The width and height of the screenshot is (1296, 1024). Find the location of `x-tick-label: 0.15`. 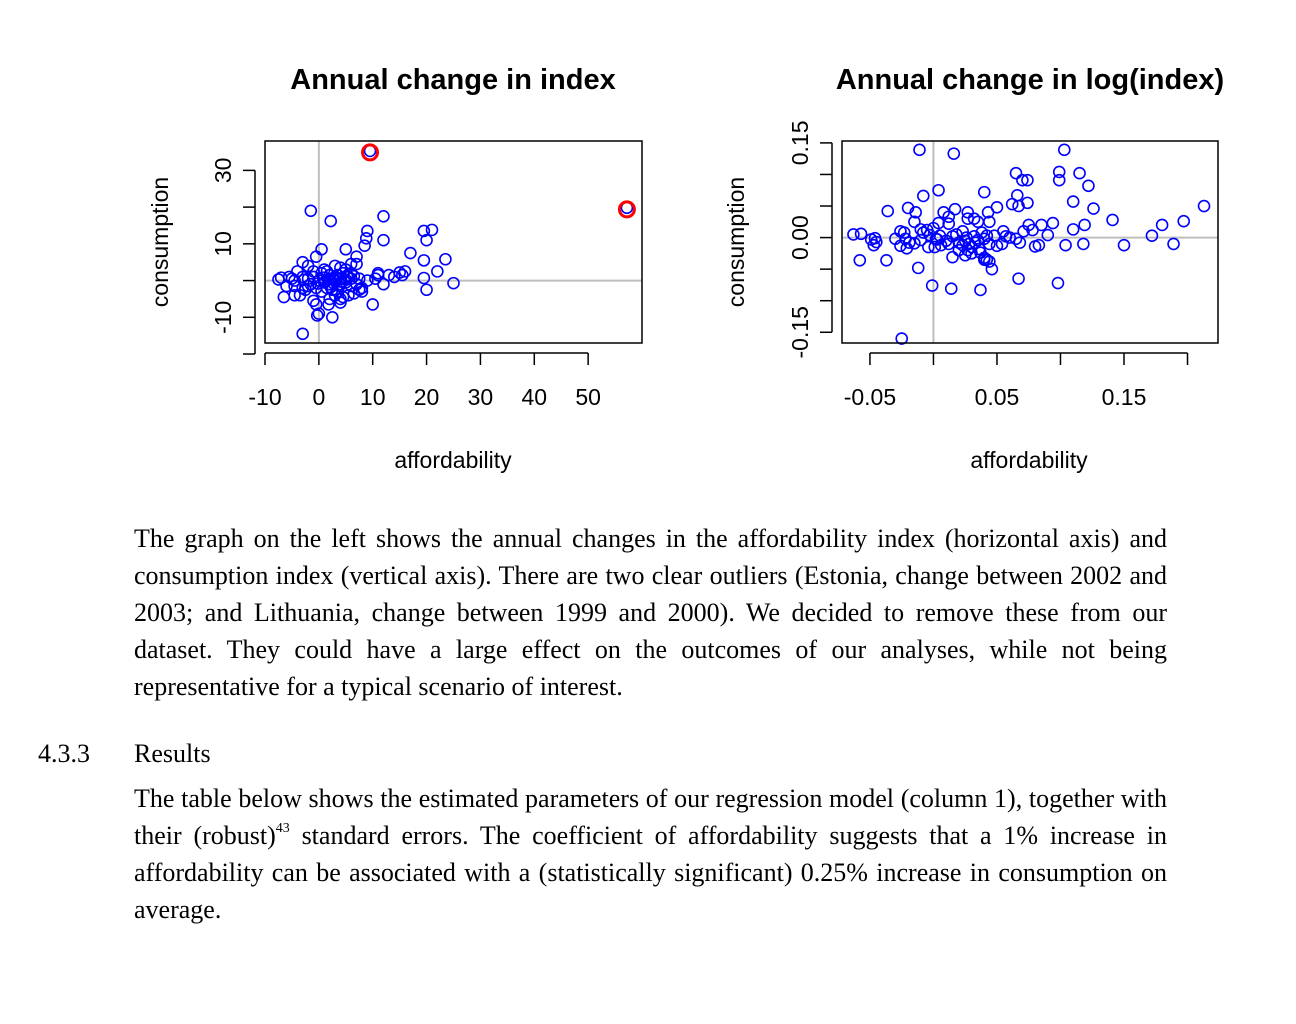

x-tick-label: 0.15 is located at coordinates (1124, 397).